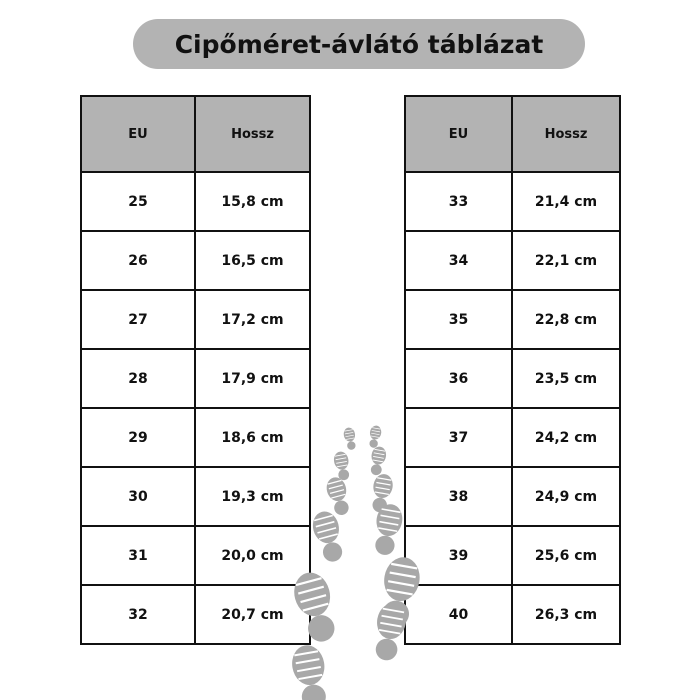 The image size is (700, 700). What do you see at coordinates (458, 555) in the screenshot?
I see `eu-size: 39` at bounding box center [458, 555].